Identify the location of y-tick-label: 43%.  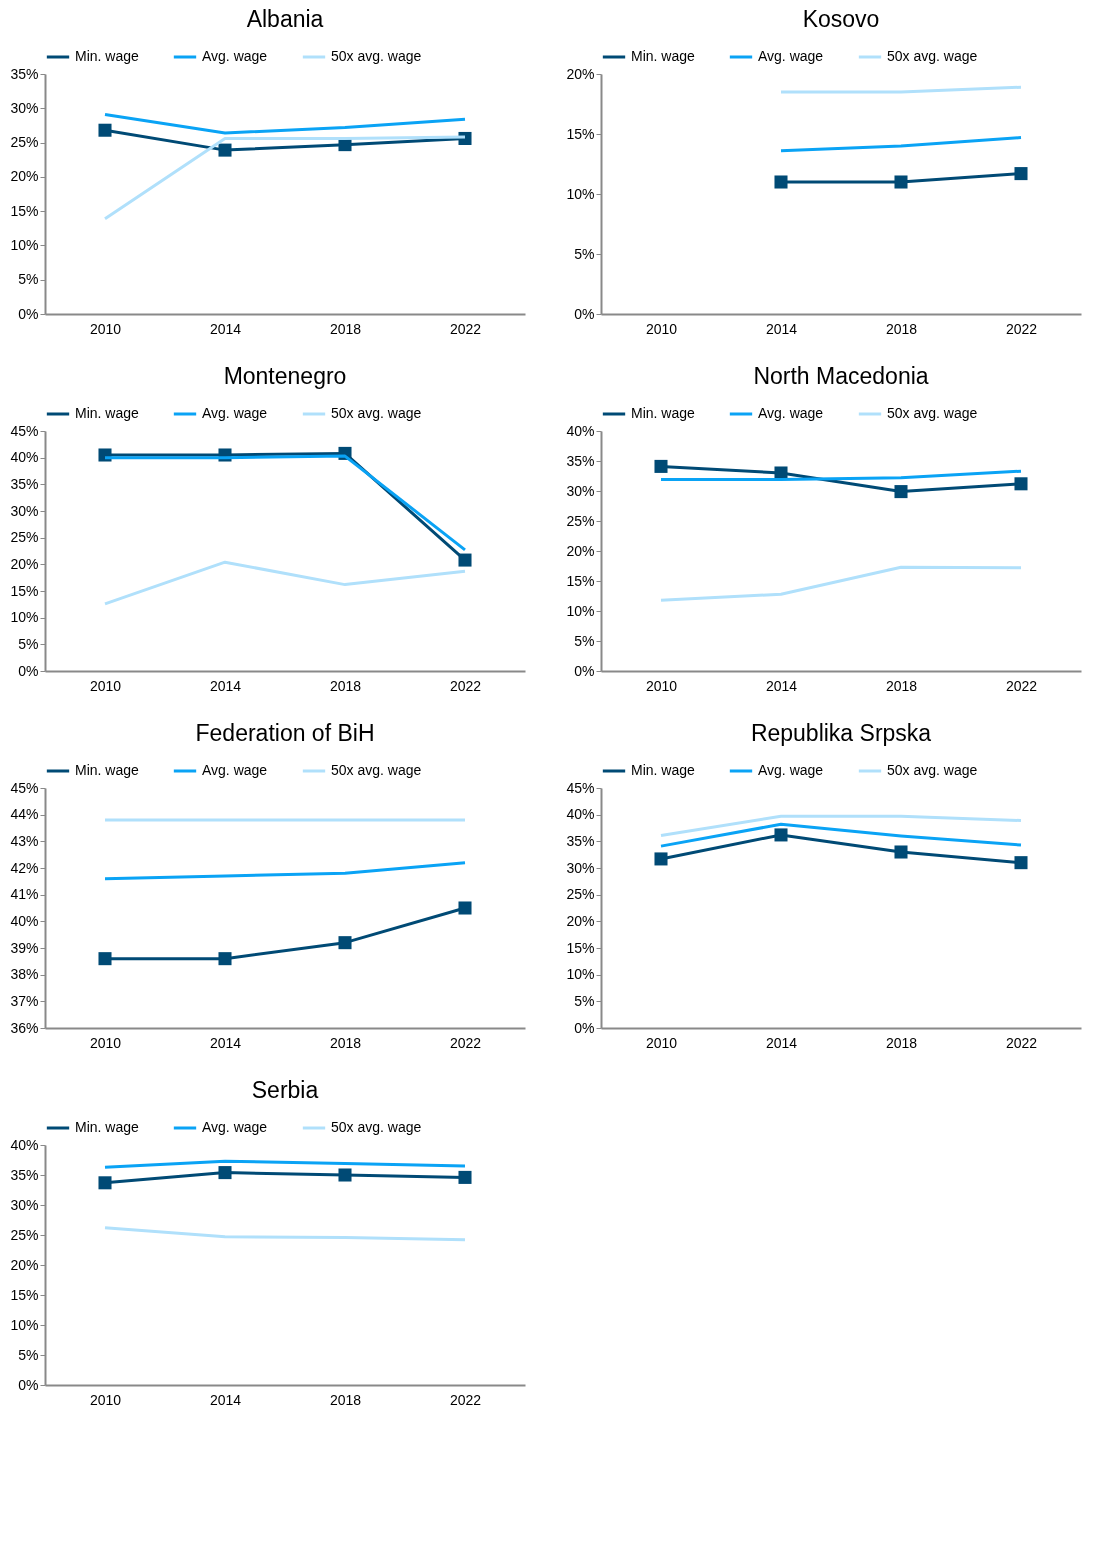
(24, 840).